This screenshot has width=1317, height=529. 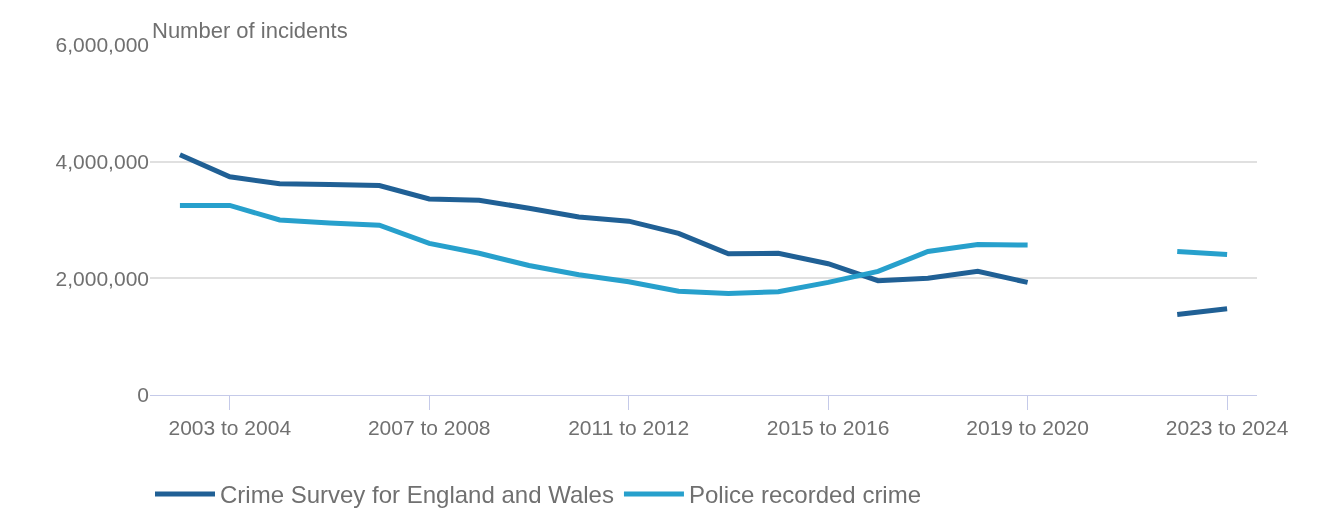 What do you see at coordinates (629, 428) in the screenshot?
I see `x-tick-label: 2011 to 2012` at bounding box center [629, 428].